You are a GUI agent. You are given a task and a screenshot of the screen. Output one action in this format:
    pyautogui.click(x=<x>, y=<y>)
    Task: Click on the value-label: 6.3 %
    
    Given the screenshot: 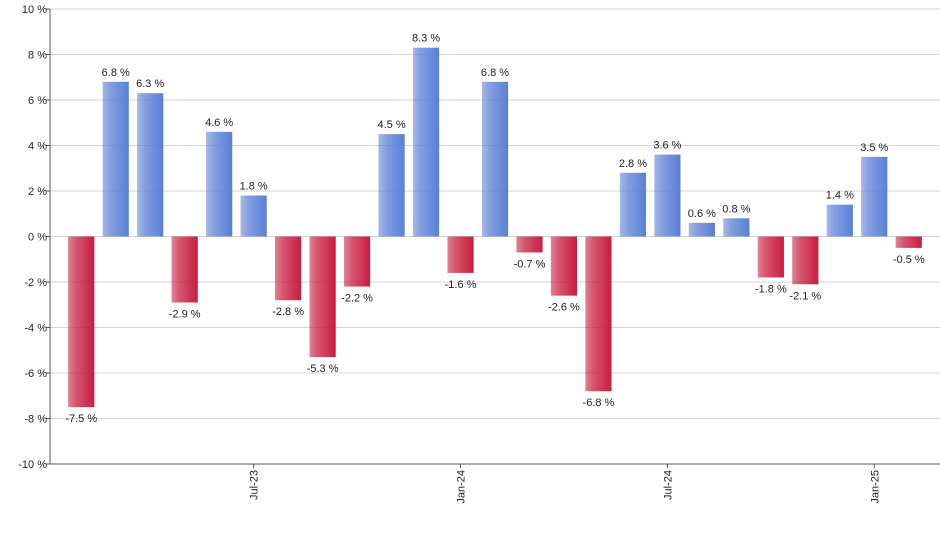 What is the action you would take?
    pyautogui.click(x=150, y=84)
    